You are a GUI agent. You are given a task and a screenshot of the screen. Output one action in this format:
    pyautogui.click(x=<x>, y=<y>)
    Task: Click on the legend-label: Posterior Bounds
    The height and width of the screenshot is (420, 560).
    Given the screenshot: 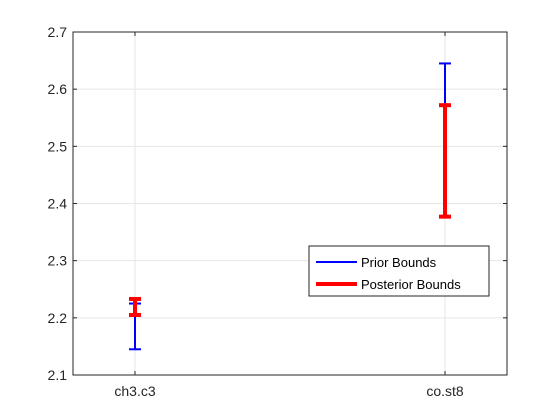 What is the action you would take?
    pyautogui.click(x=411, y=284)
    